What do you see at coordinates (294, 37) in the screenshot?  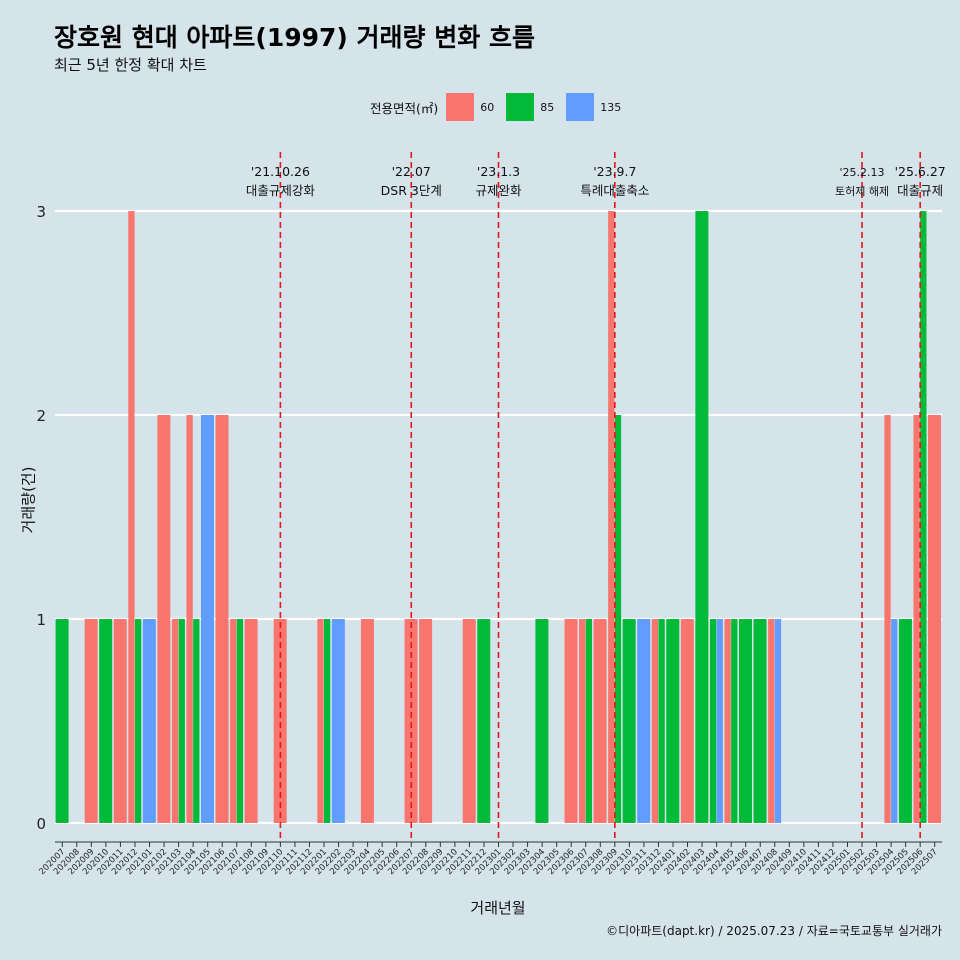 I see `chart-title: 장호원 현대 아파트(1997) 거래량 변화 흐름` at bounding box center [294, 37].